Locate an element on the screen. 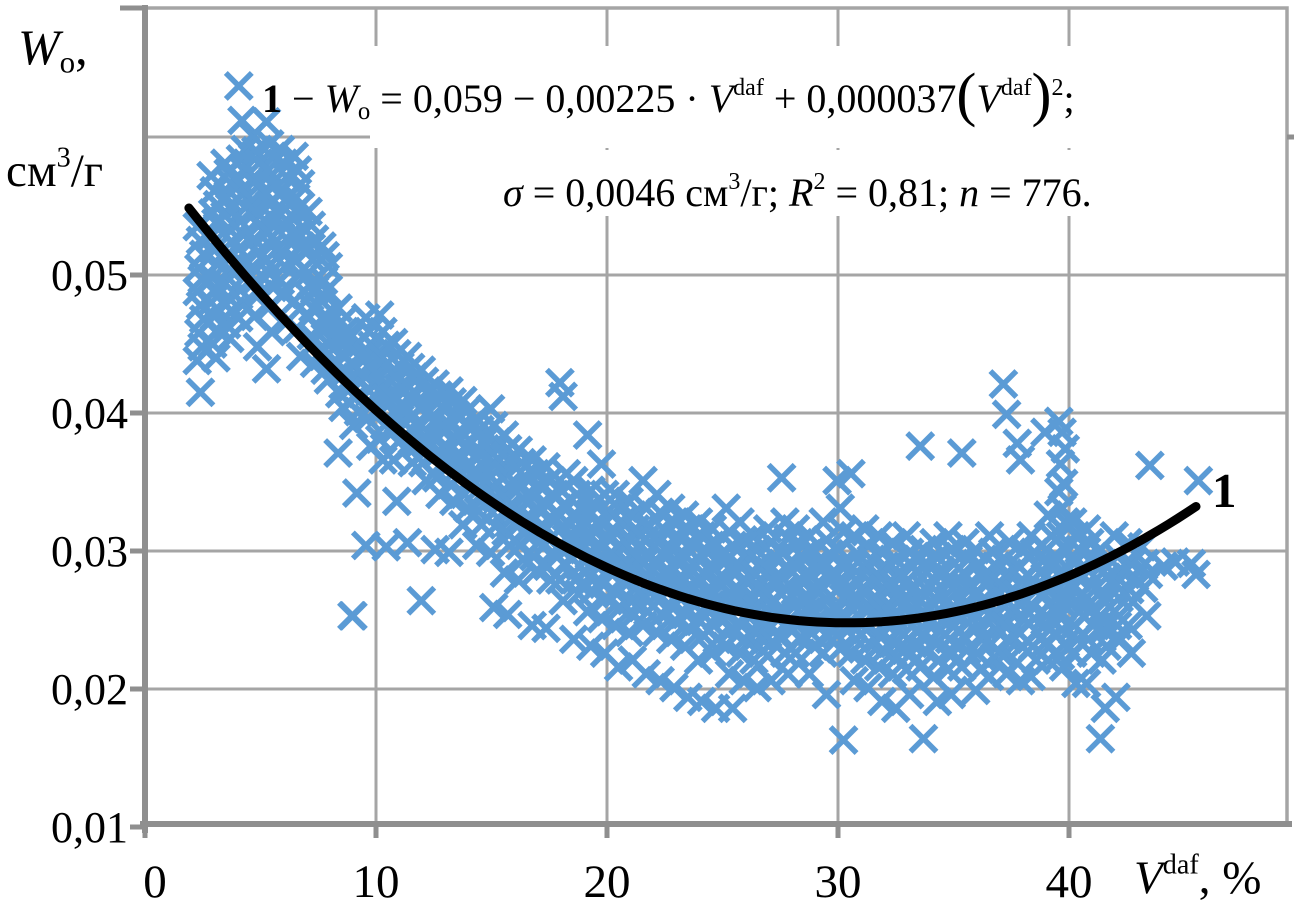 The height and width of the screenshot is (909, 1294). x-tick-label: 40 is located at coordinates (1069, 882).